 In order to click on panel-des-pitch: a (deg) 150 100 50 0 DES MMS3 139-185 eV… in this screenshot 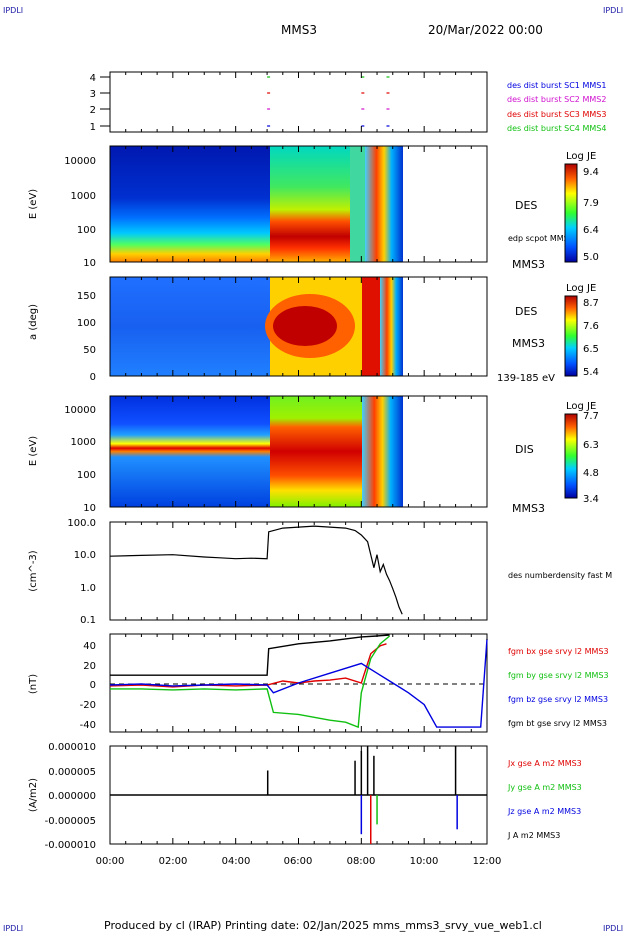, I will do `click(313, 330)`.